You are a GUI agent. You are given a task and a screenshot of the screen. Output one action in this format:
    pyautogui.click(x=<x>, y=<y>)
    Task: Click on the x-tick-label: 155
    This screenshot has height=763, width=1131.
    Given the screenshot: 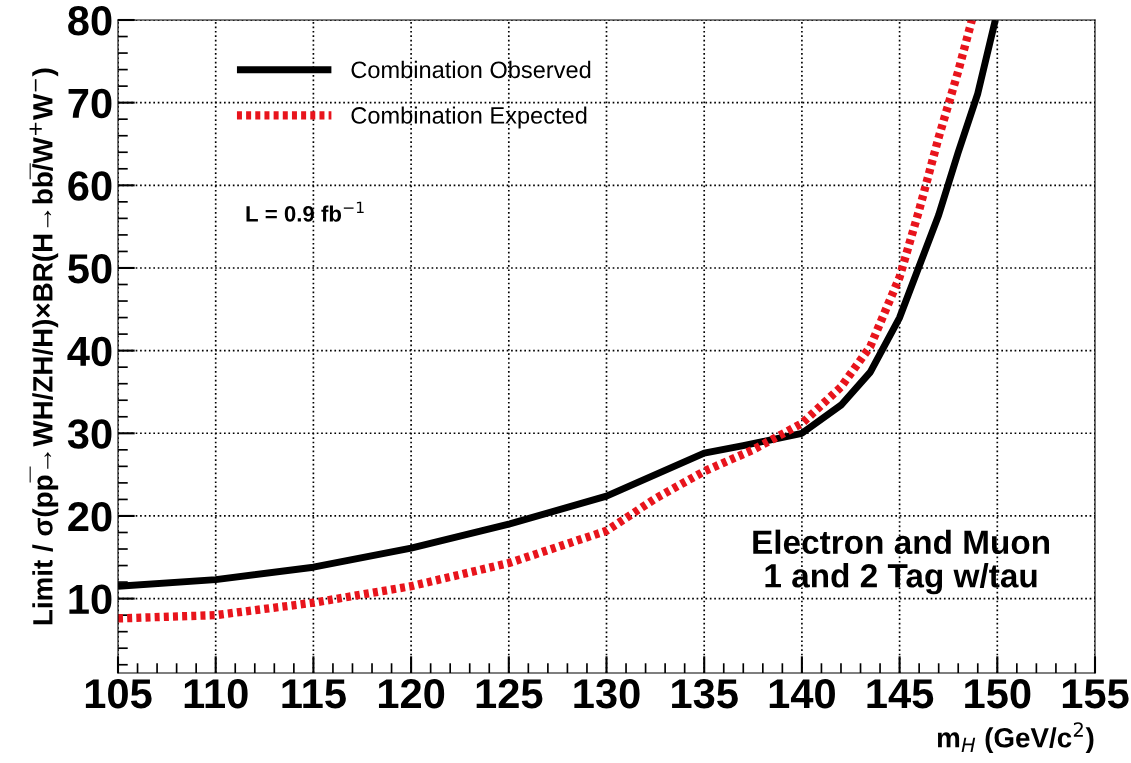 What is the action you would take?
    pyautogui.click(x=1095, y=694)
    